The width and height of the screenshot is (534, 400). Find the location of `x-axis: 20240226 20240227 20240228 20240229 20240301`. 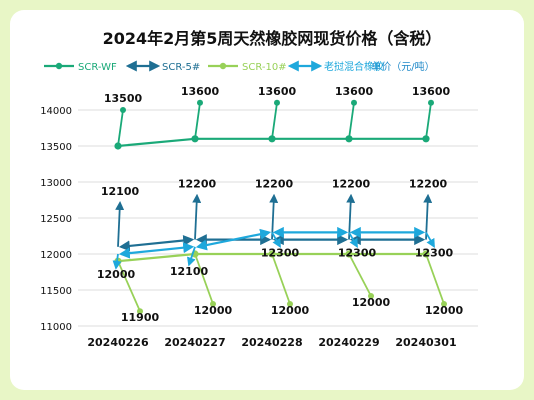

x-axis: 20240226 20240227 20240228 20240229 20240301 is located at coordinates (271, 342).